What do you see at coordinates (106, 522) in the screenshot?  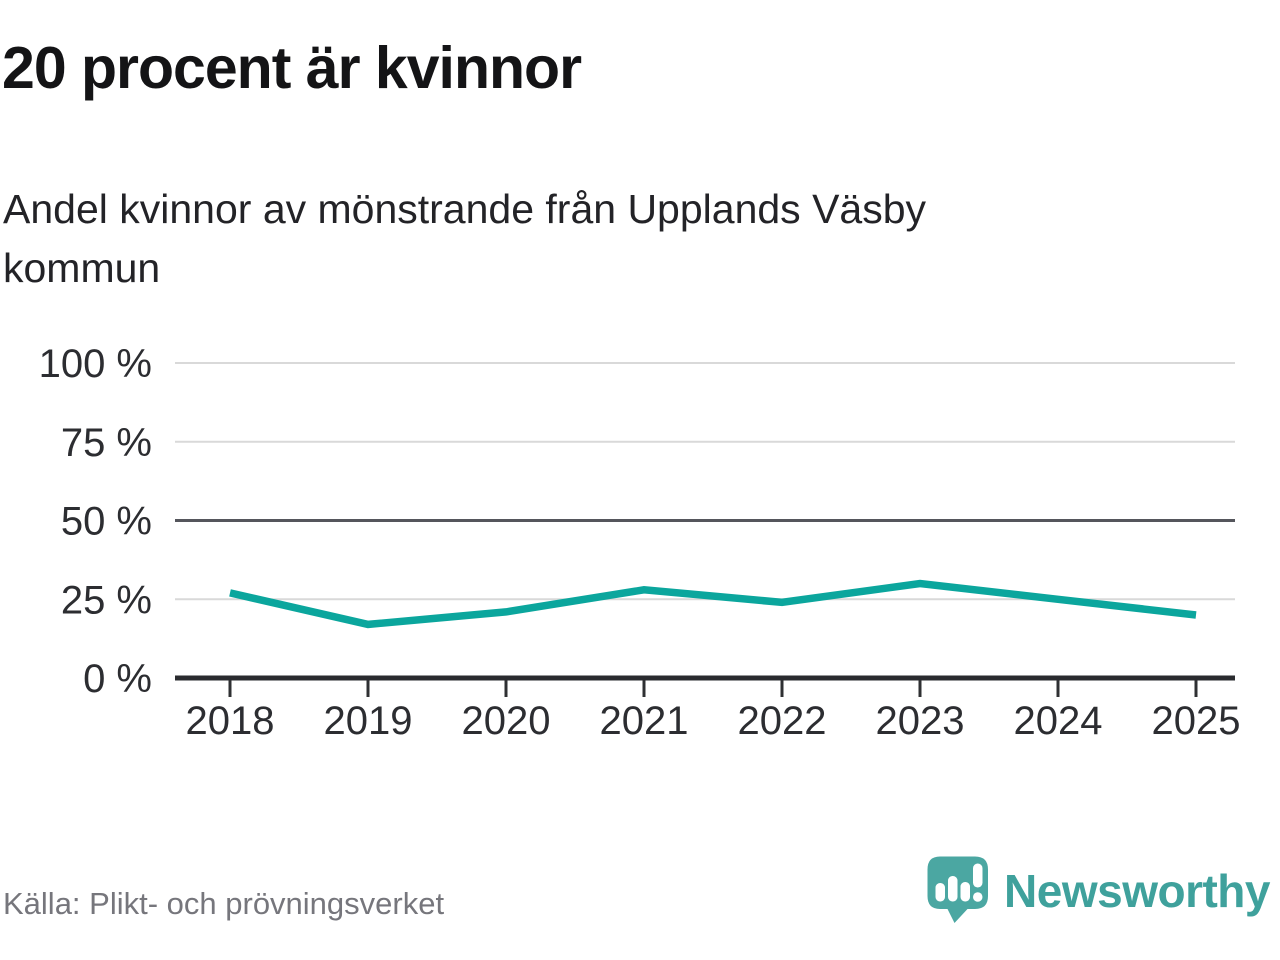 I see `y-tick-label: 50 %` at bounding box center [106, 522].